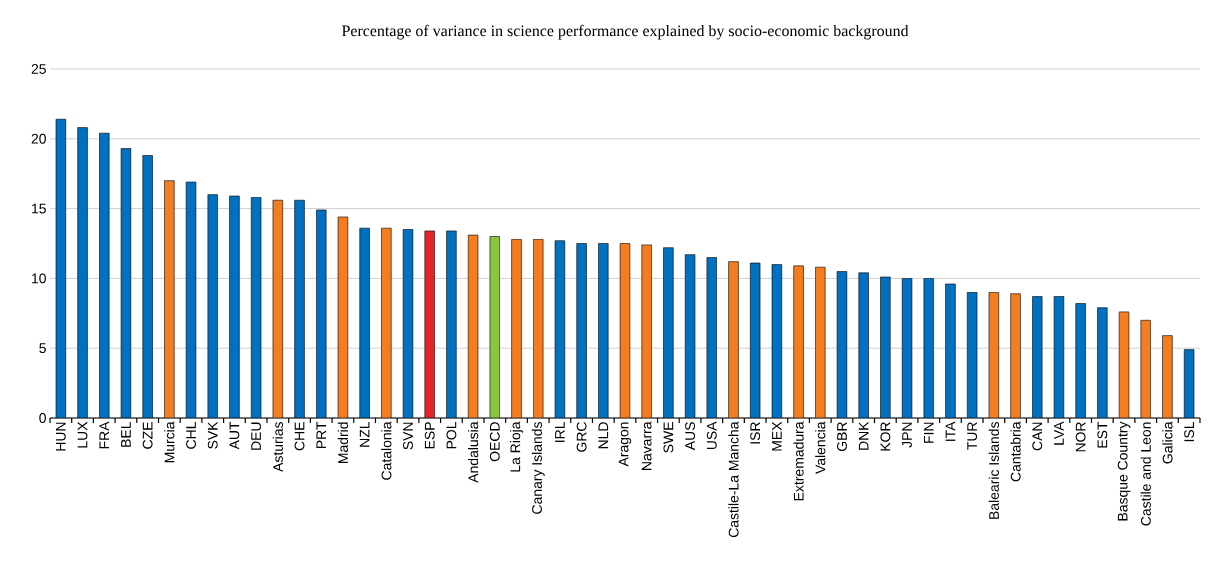 The height and width of the screenshot is (562, 1209). I want to click on x-tick-label: Catalonia, so click(386, 450).